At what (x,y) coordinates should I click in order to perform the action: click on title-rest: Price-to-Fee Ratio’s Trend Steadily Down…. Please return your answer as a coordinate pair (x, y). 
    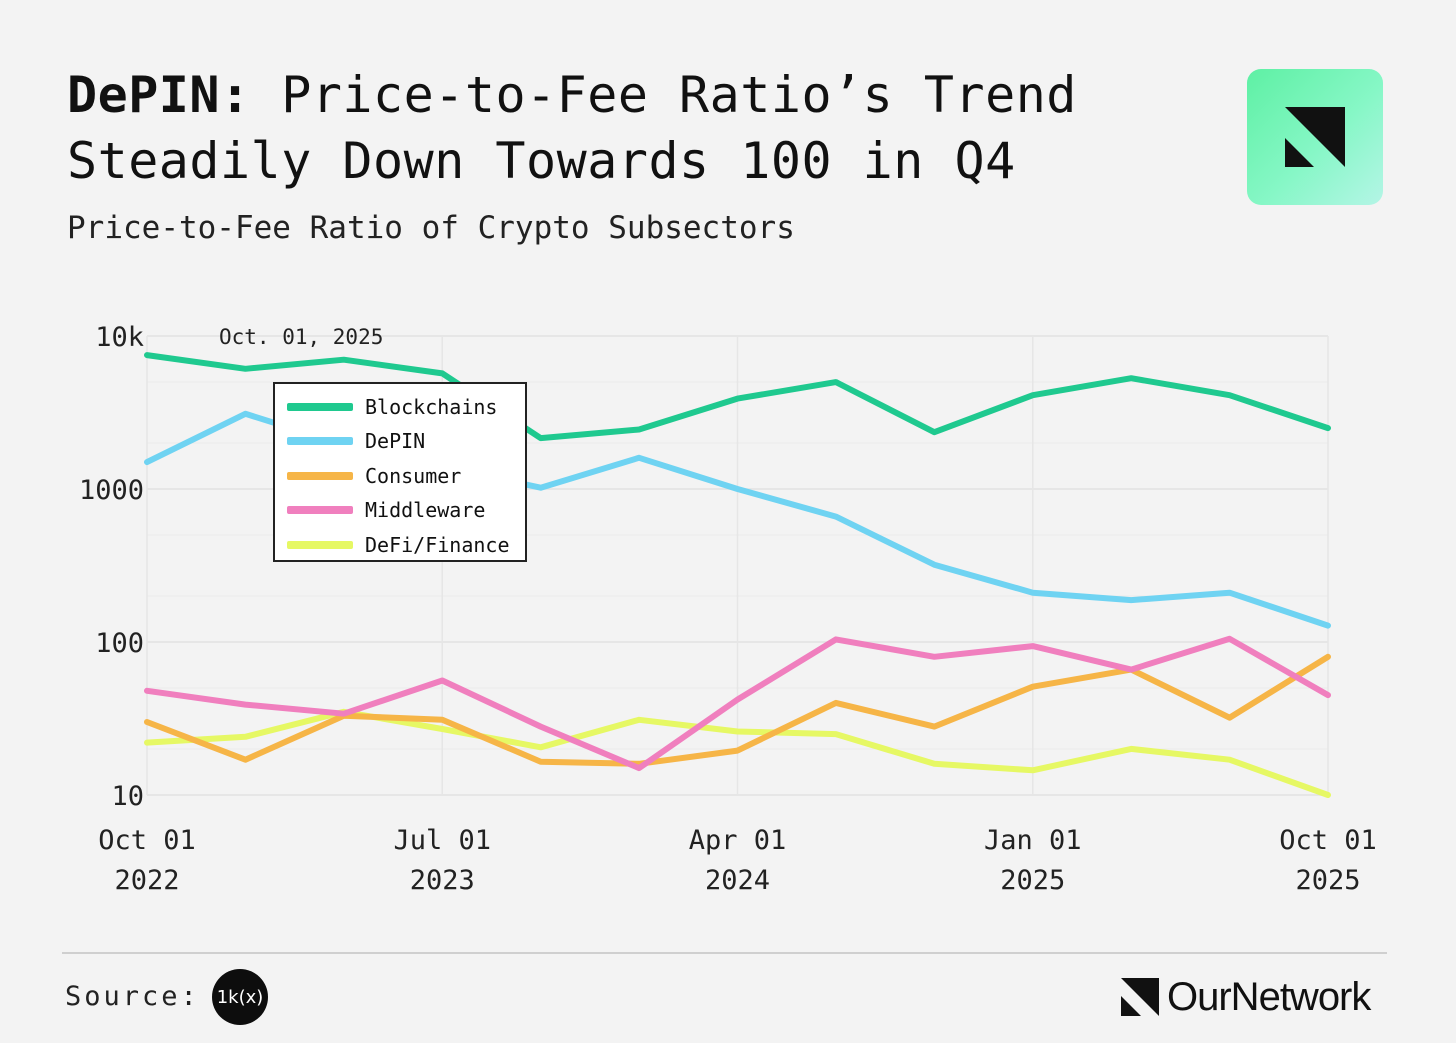
    Looking at the image, I should click on (572, 128).